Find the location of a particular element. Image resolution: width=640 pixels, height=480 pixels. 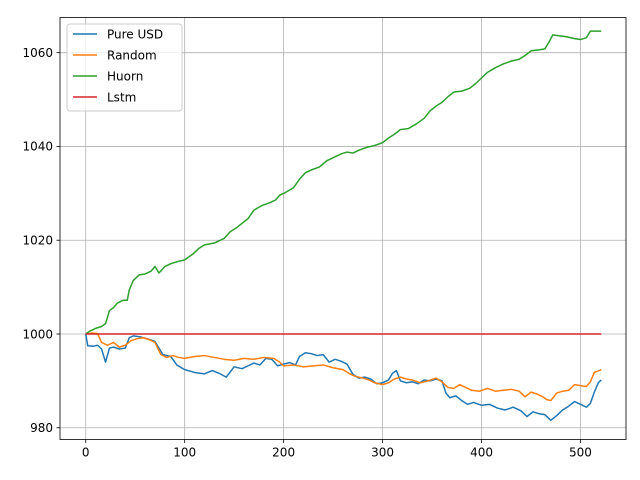

x-tick-label: 200 is located at coordinates (283, 453).